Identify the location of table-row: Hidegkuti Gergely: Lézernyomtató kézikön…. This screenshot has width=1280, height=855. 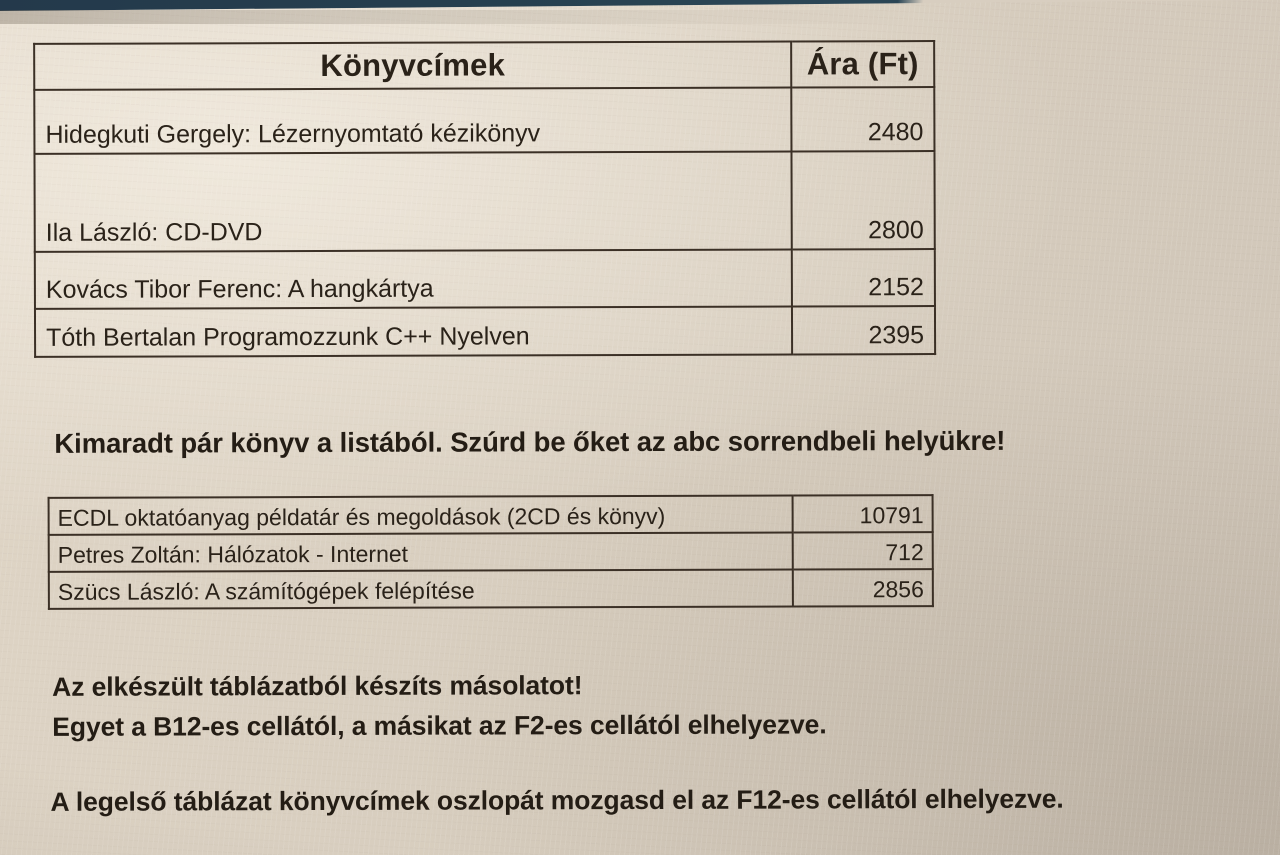
(484, 120).